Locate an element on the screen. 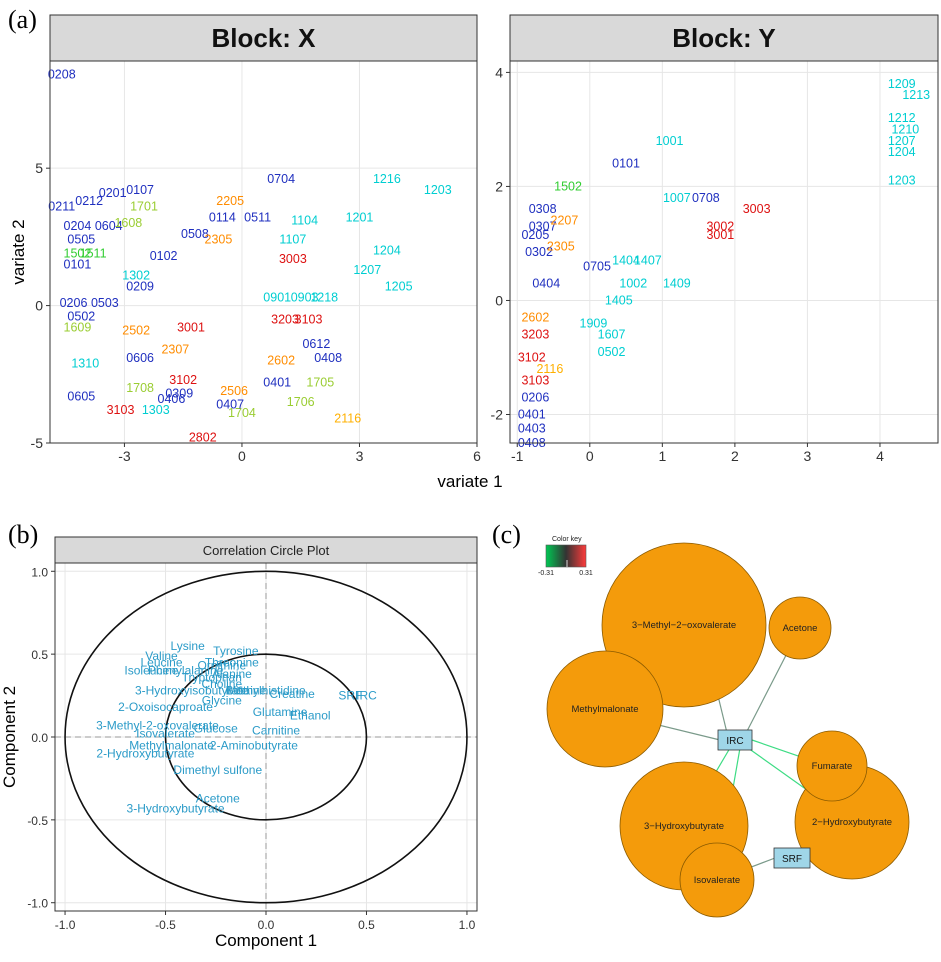 The height and width of the screenshot is (962, 941). block-x-point-15: 0511 is located at coordinates (257, 218).